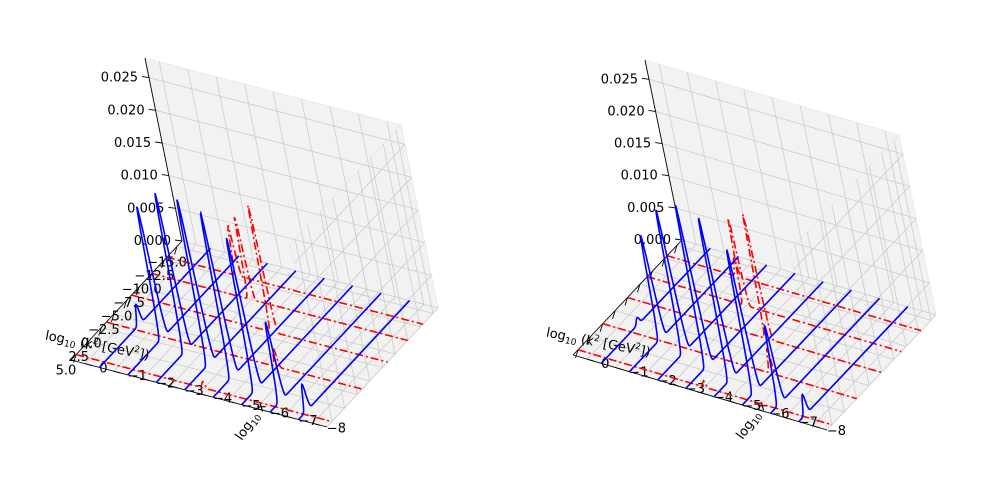  I want to click on red-series-group, so click(749, 320).